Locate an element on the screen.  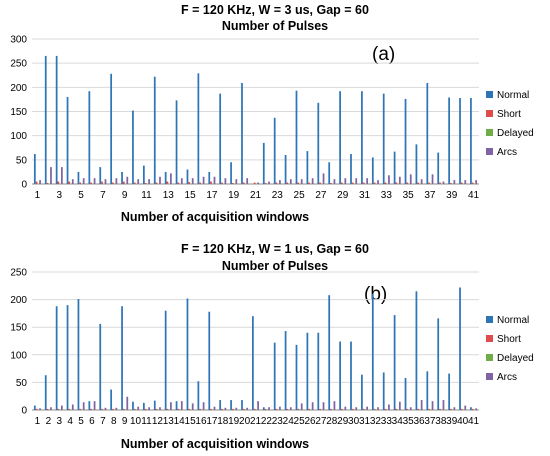
y-tick-label: 100 is located at coordinates (18, 355).